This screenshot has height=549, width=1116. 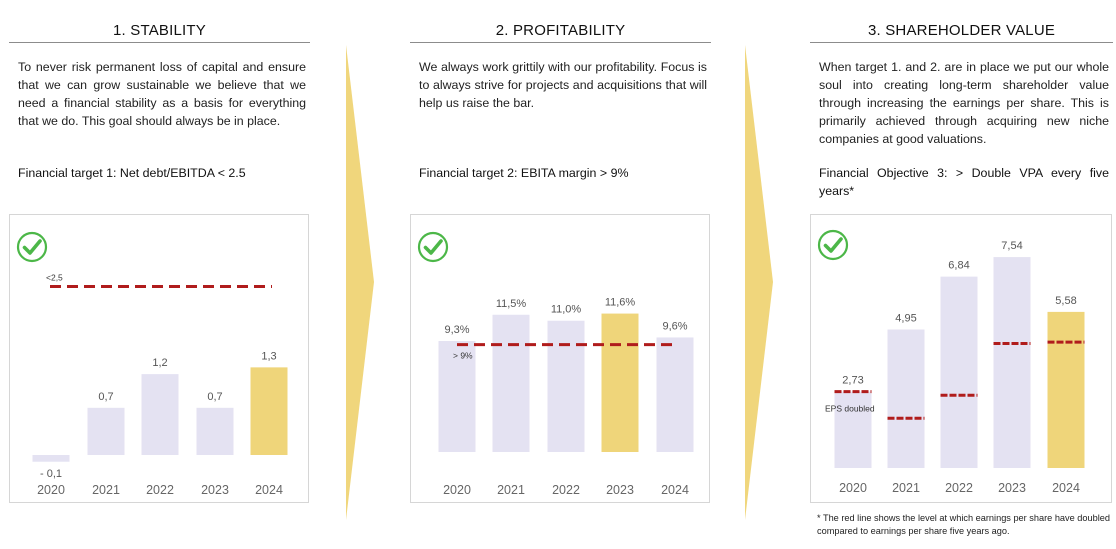 I want to click on data-label: 4,95, so click(x=905, y=319).